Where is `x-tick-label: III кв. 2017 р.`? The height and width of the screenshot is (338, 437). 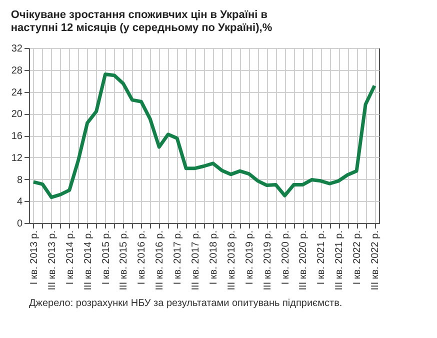
x-tick-label: III кв. 2017 р. is located at coordinates (196, 260).